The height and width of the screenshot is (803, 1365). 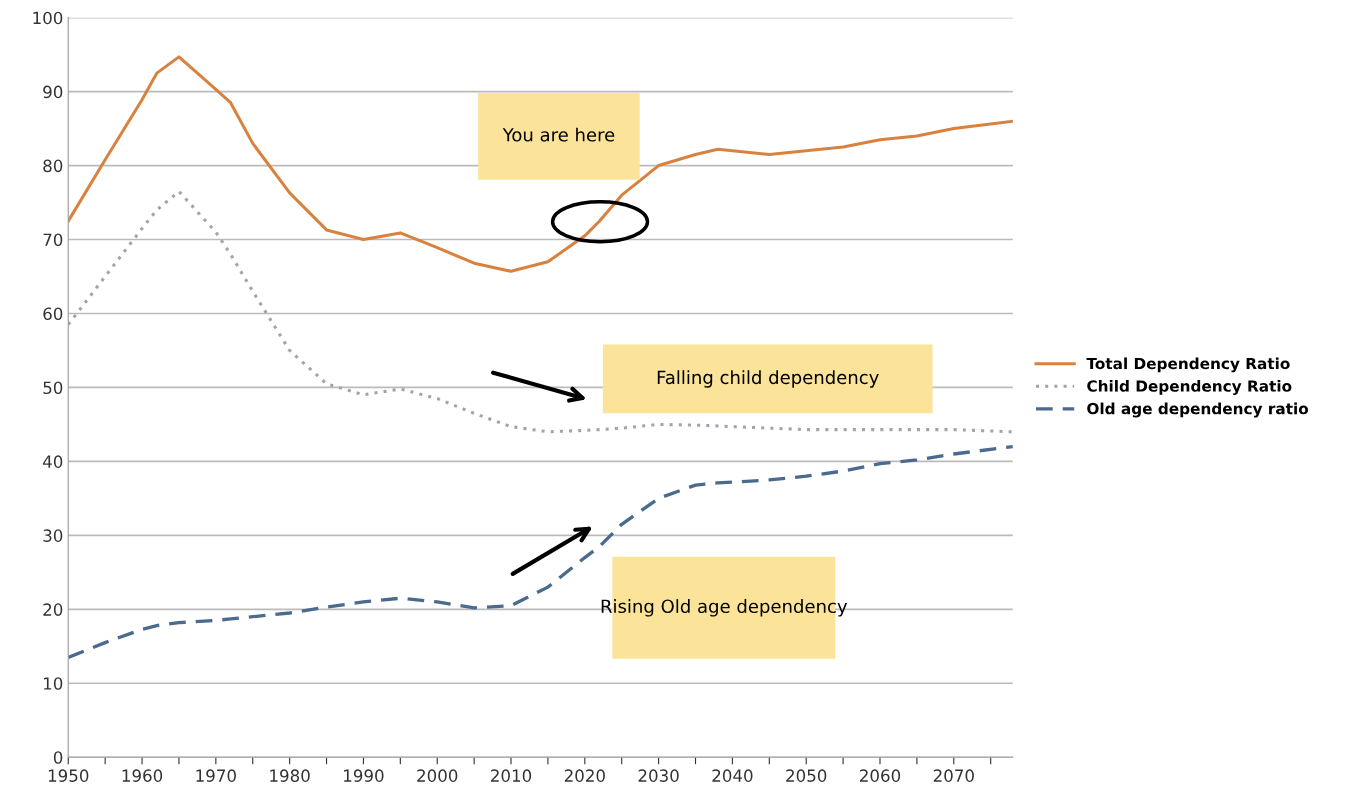 What do you see at coordinates (53, 240) in the screenshot?
I see `y-tick-label: 70` at bounding box center [53, 240].